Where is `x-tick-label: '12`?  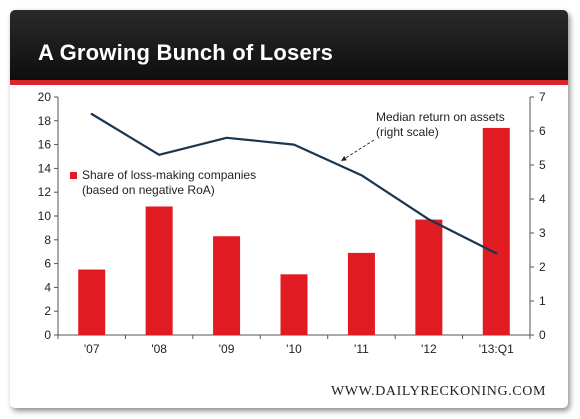
x-tick-label: '12 is located at coordinates (429, 349).